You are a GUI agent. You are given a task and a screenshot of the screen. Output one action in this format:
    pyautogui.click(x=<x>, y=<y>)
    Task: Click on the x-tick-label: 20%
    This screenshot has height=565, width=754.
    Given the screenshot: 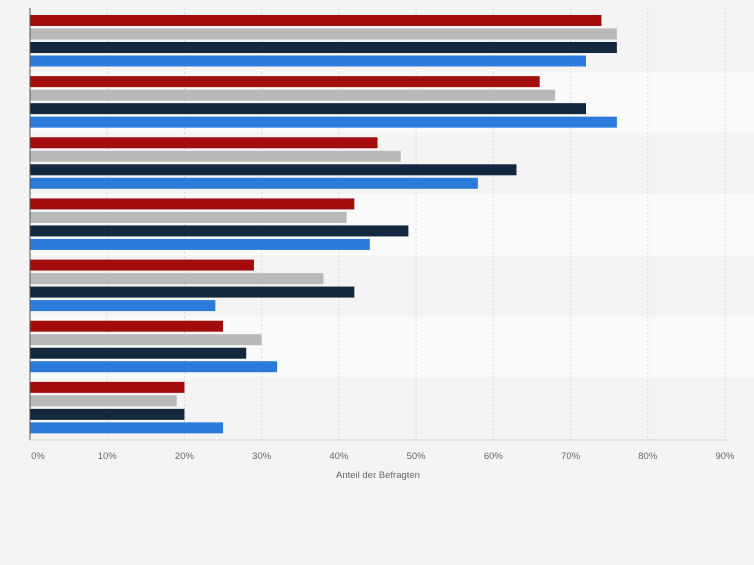 What is the action you would take?
    pyautogui.click(x=185, y=456)
    